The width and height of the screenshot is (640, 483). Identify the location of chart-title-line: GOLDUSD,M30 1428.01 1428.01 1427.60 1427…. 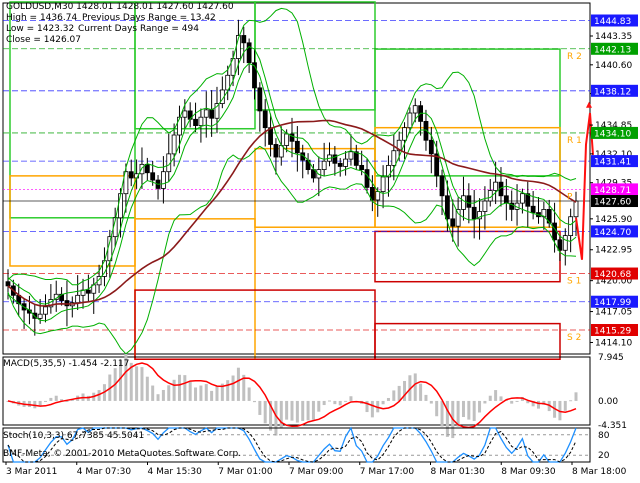
(120, 7).